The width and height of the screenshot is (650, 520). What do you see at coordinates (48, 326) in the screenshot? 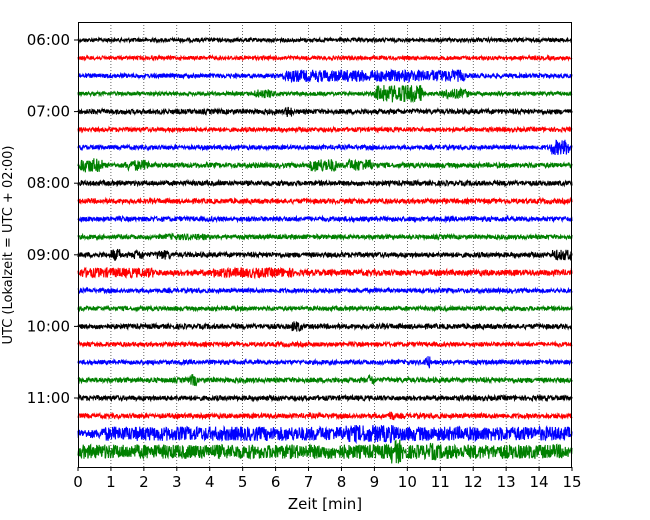
I see `y-tick-label: 10:00` at bounding box center [48, 326].